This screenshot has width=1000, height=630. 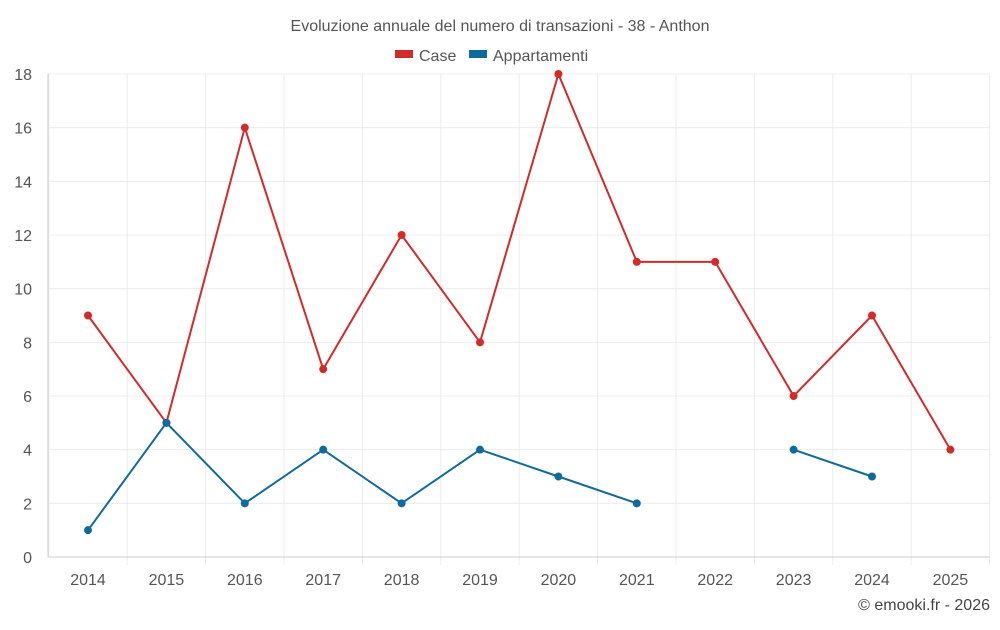 What do you see at coordinates (404, 54) in the screenshot?
I see `legend-swatch-case` at bounding box center [404, 54].